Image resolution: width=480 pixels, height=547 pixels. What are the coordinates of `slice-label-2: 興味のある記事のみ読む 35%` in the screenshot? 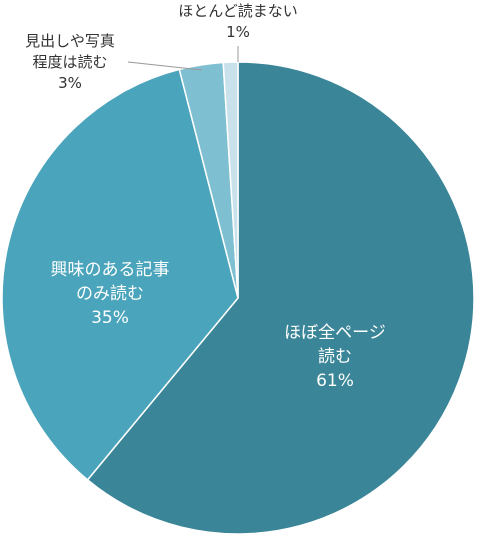 It's located at (110, 294).